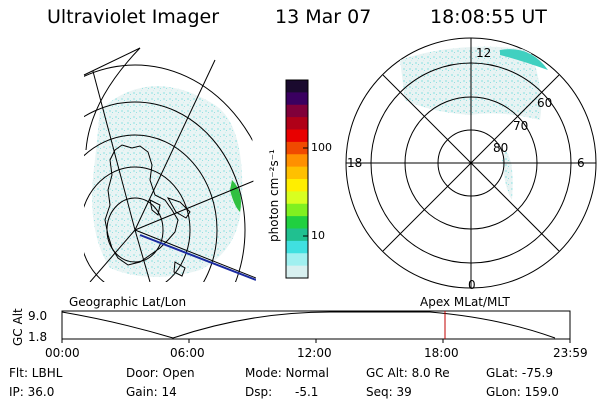 The height and width of the screenshot is (400, 600). I want to click on altitude-plot, so click(316, 326).